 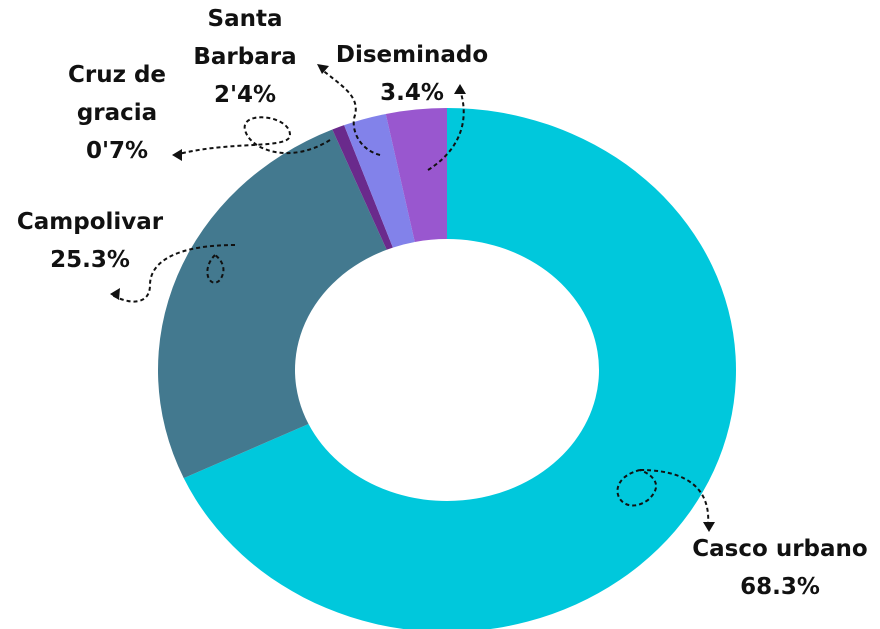 I want to click on category: Casco urbano, so click(x=780, y=549).